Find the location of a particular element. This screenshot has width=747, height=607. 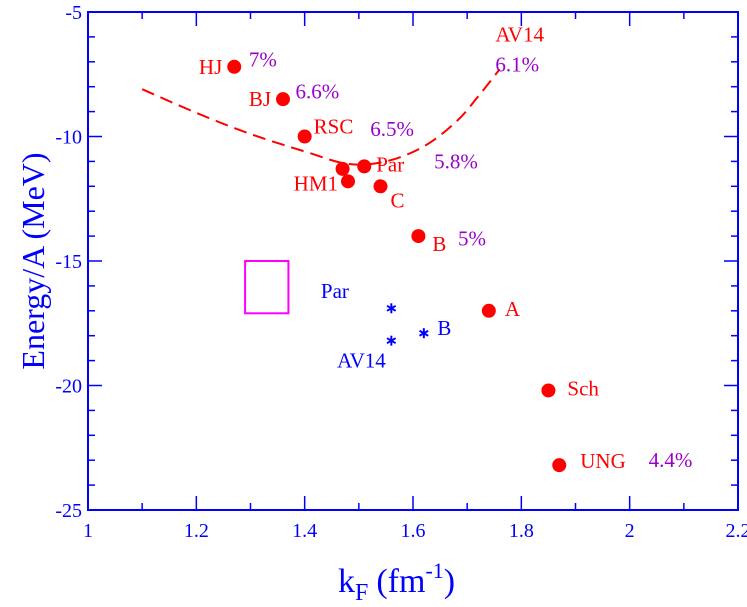

x-axis-title-sup: -1 is located at coordinates (434, 570).